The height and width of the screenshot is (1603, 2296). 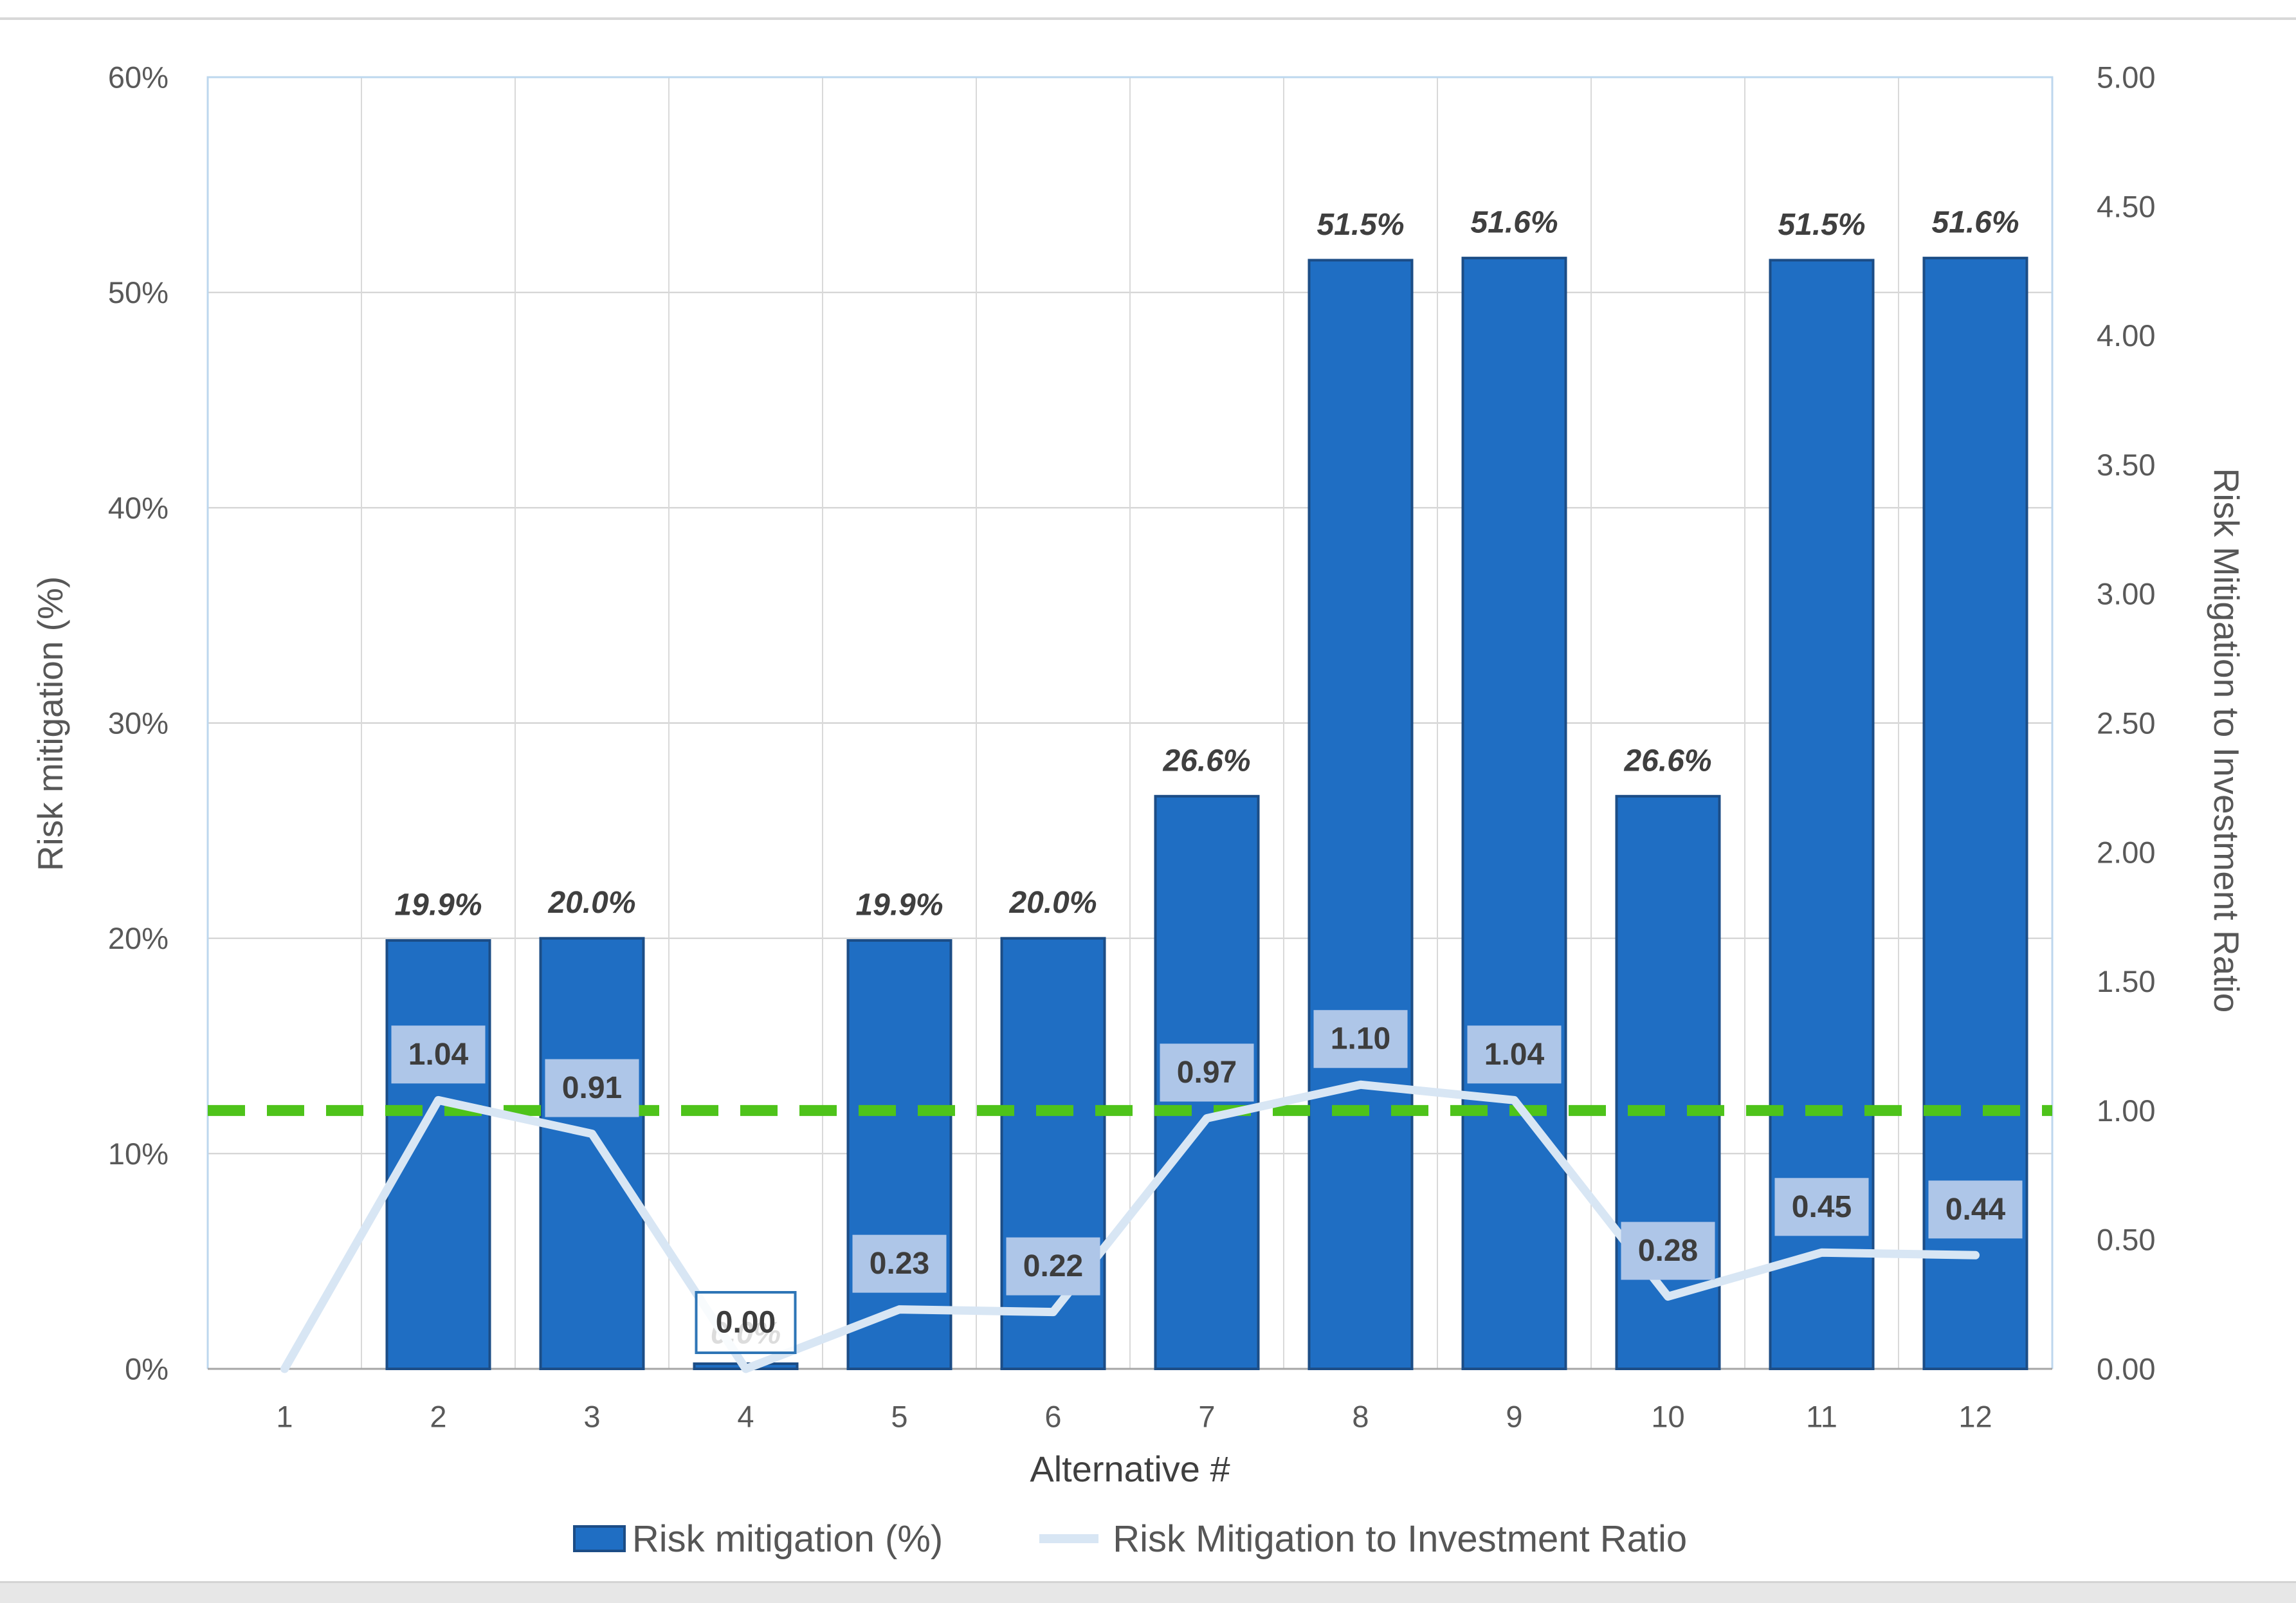 I want to click on line-point-label-text: 0.28, so click(x=1668, y=1251).